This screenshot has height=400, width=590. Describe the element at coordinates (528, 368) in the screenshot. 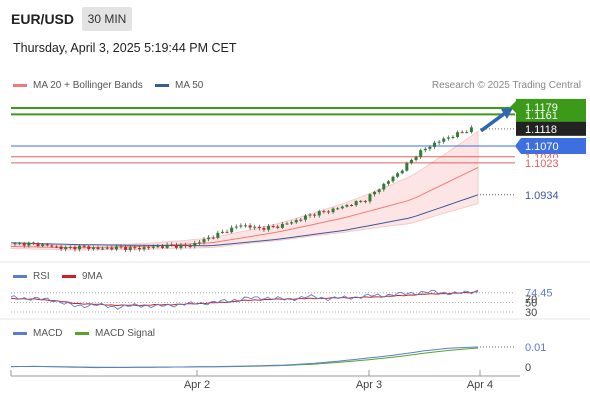

I see `macd-zero-label: 0` at that location.